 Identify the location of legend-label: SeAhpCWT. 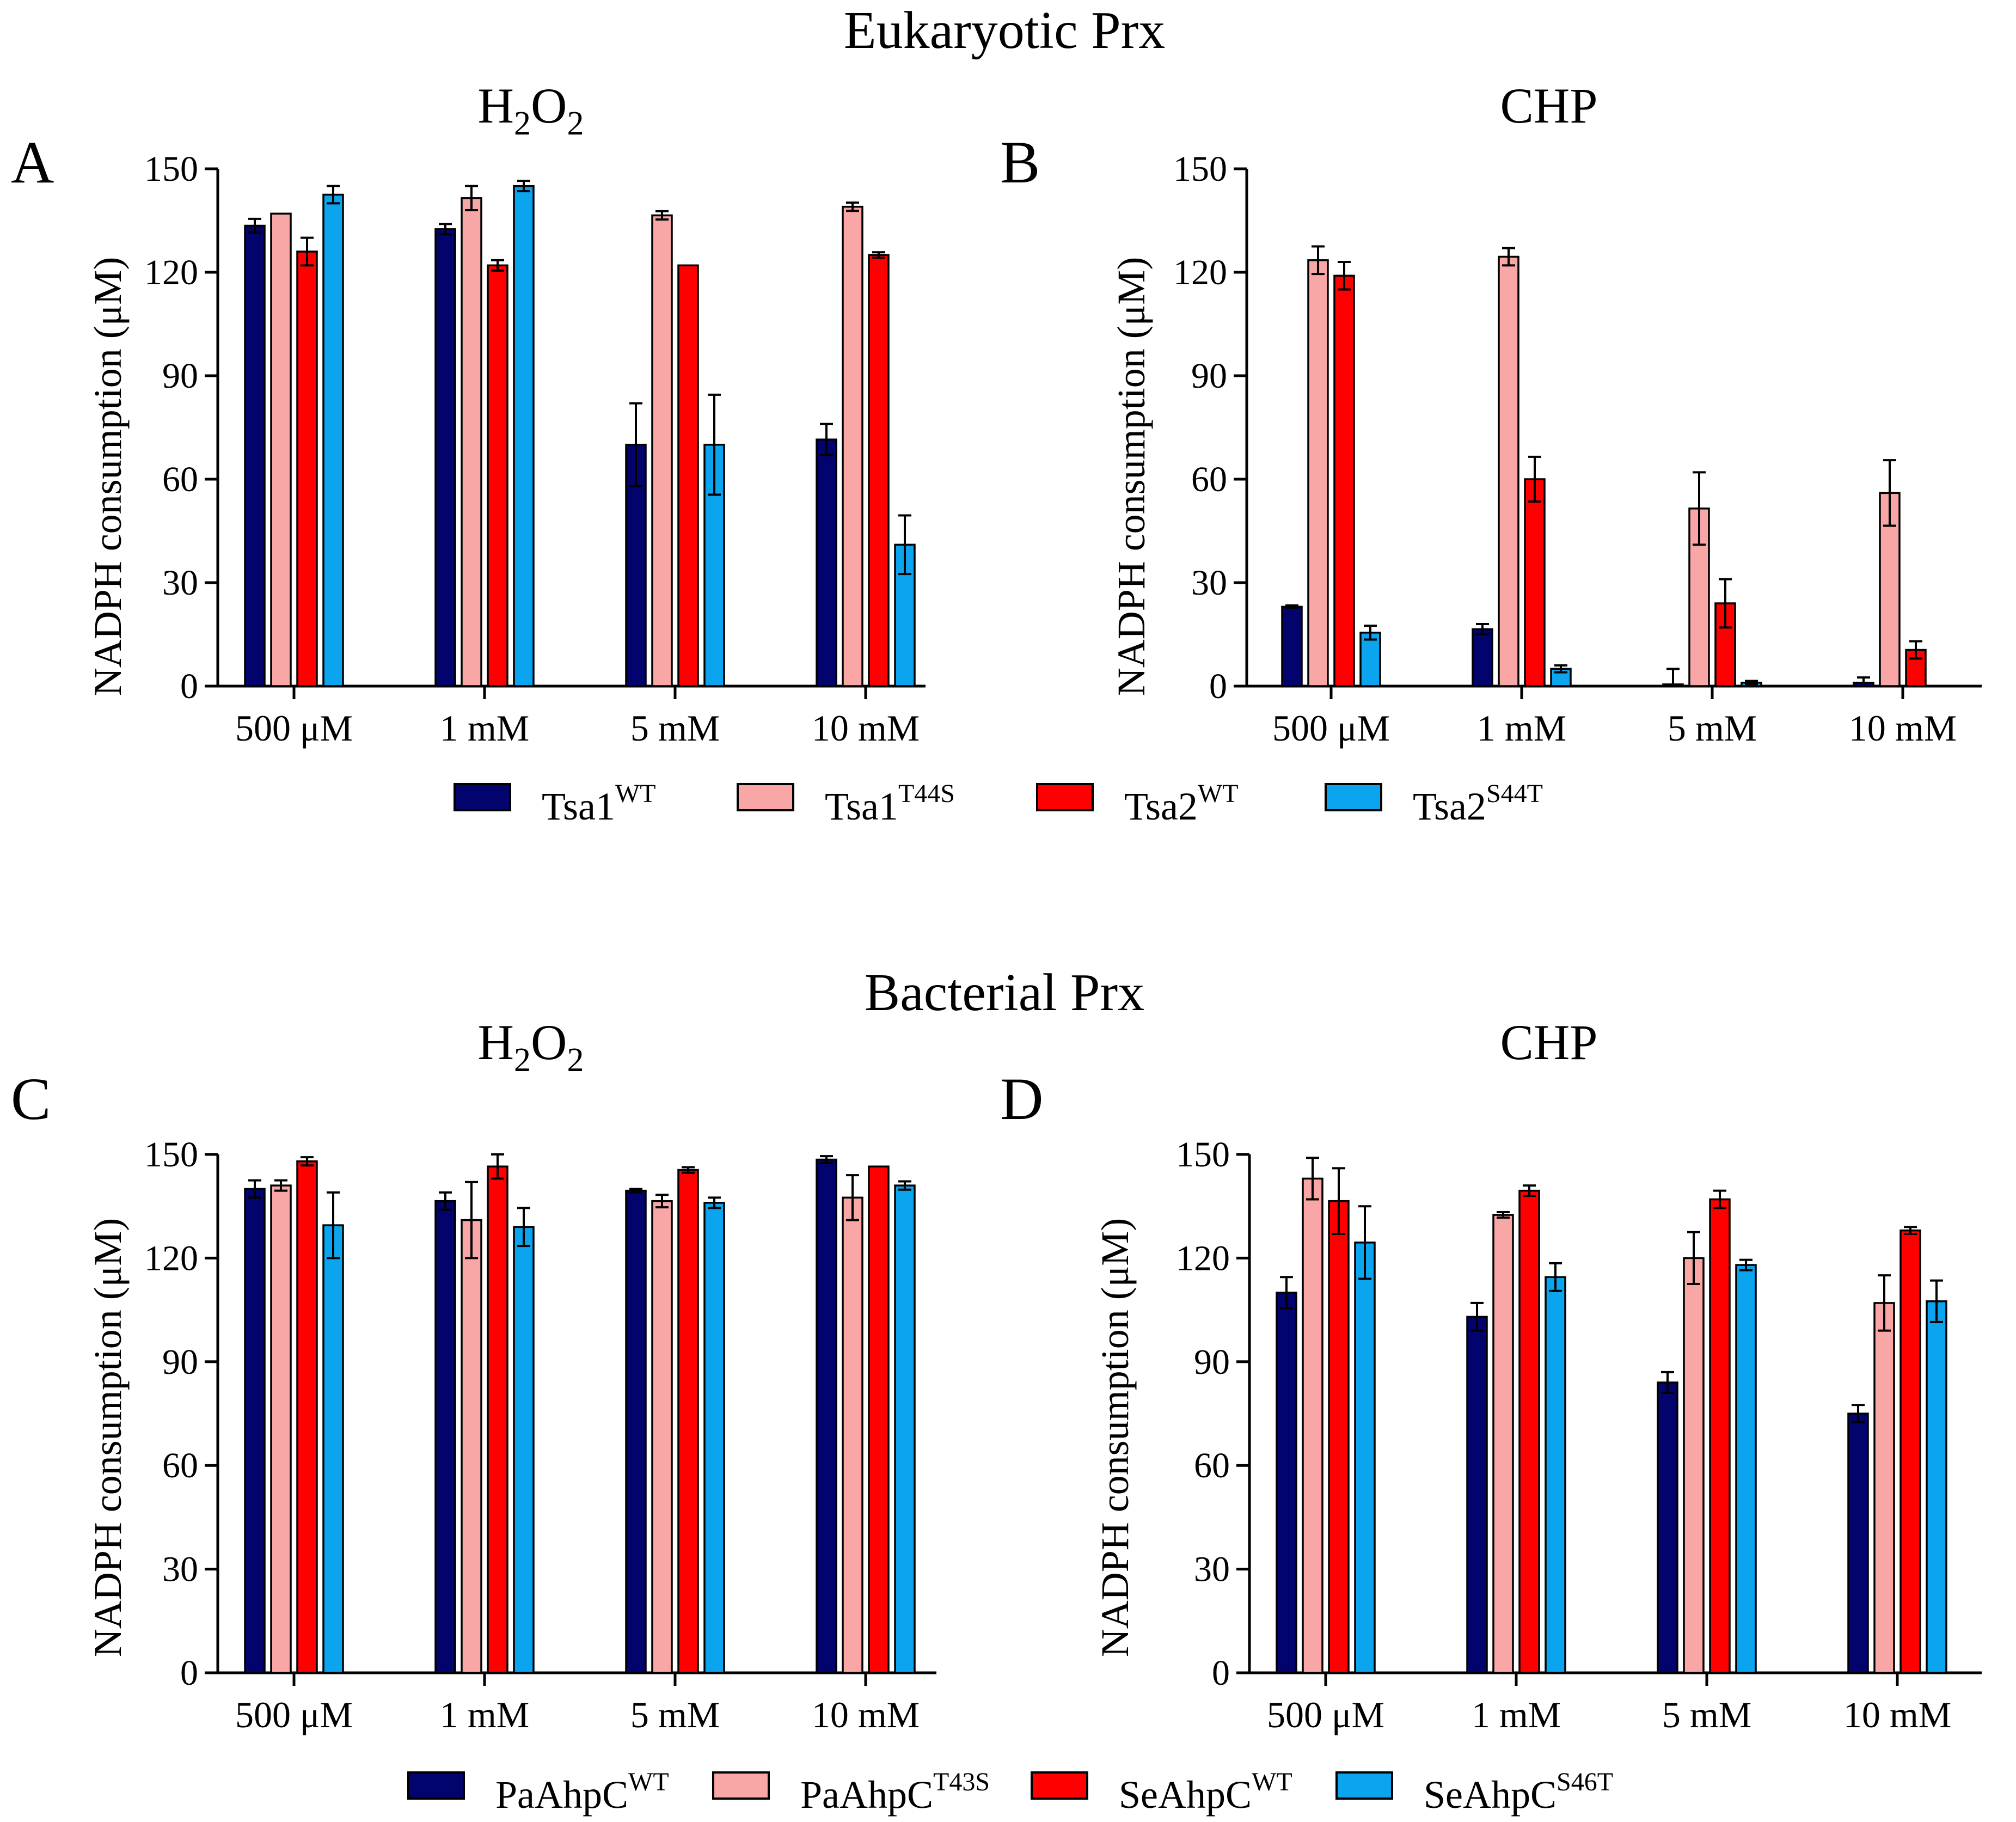
(1205, 1792).